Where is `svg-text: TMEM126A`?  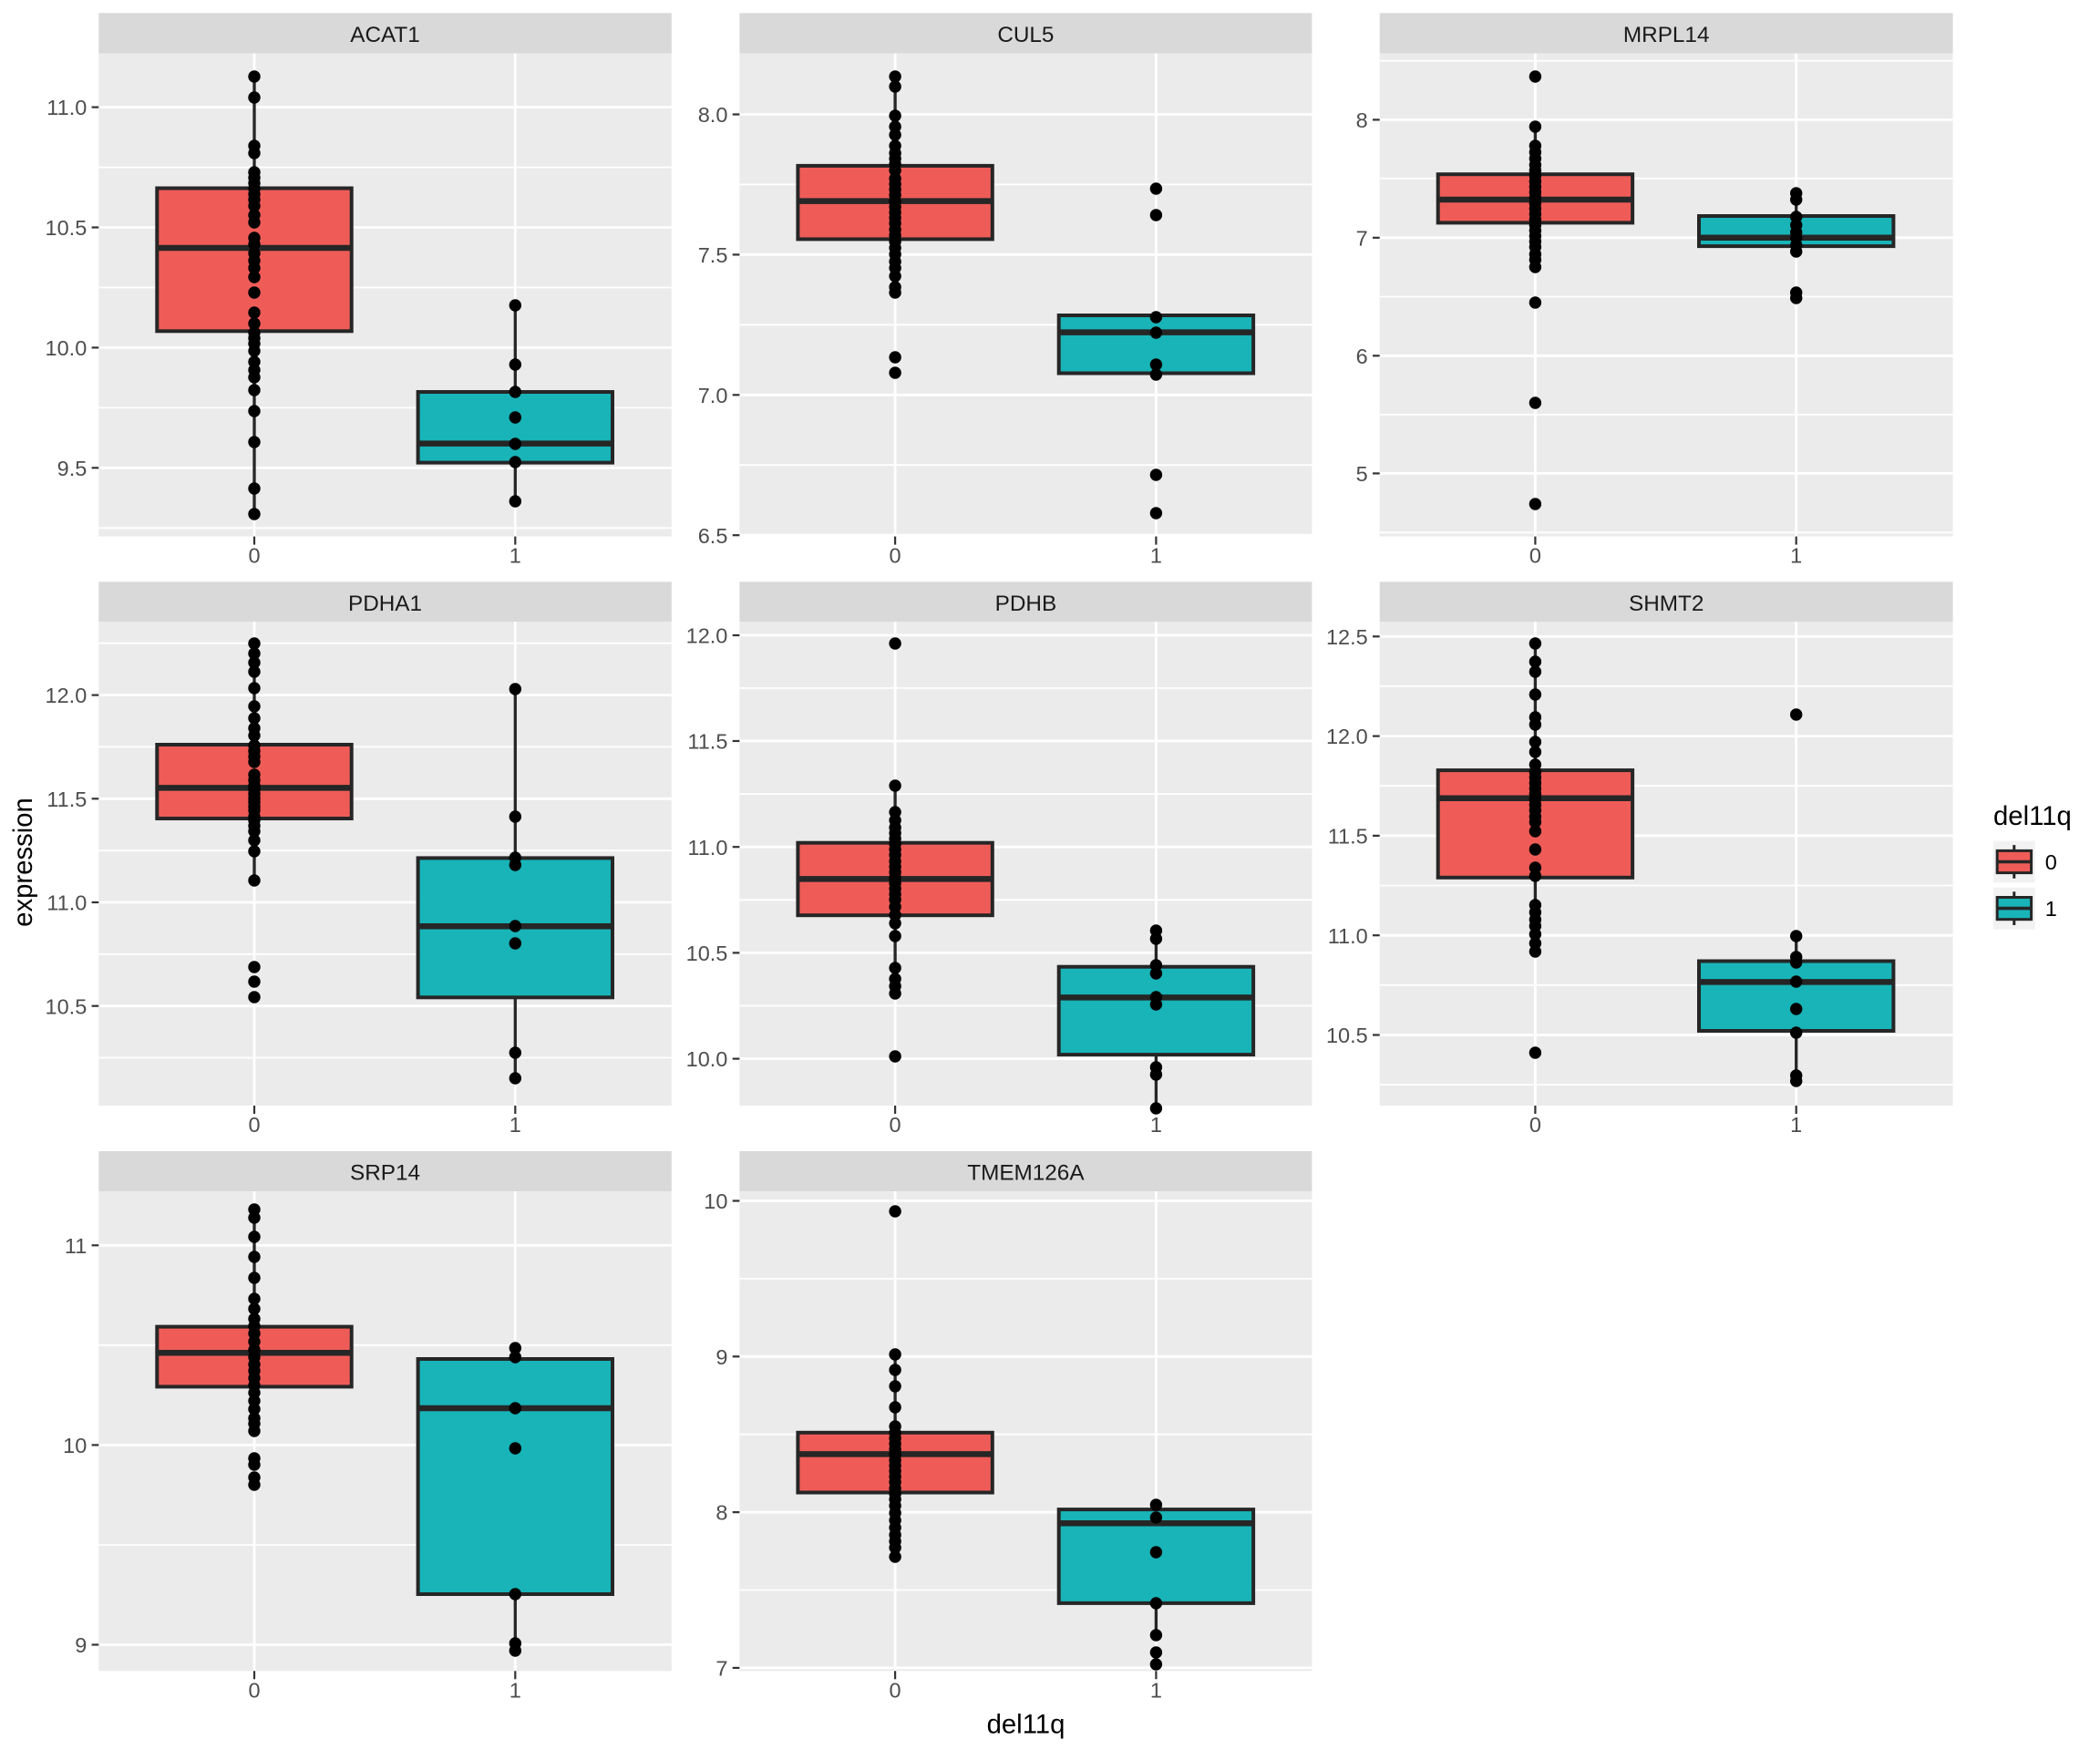
svg-text: TMEM126A is located at coordinates (1026, 1174).